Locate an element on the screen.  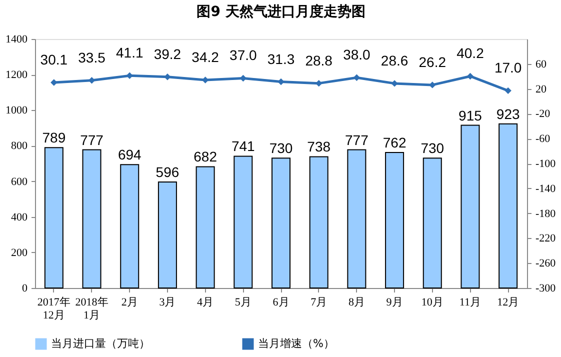
x-tick-label: 6月 is located at coordinates (281, 302).